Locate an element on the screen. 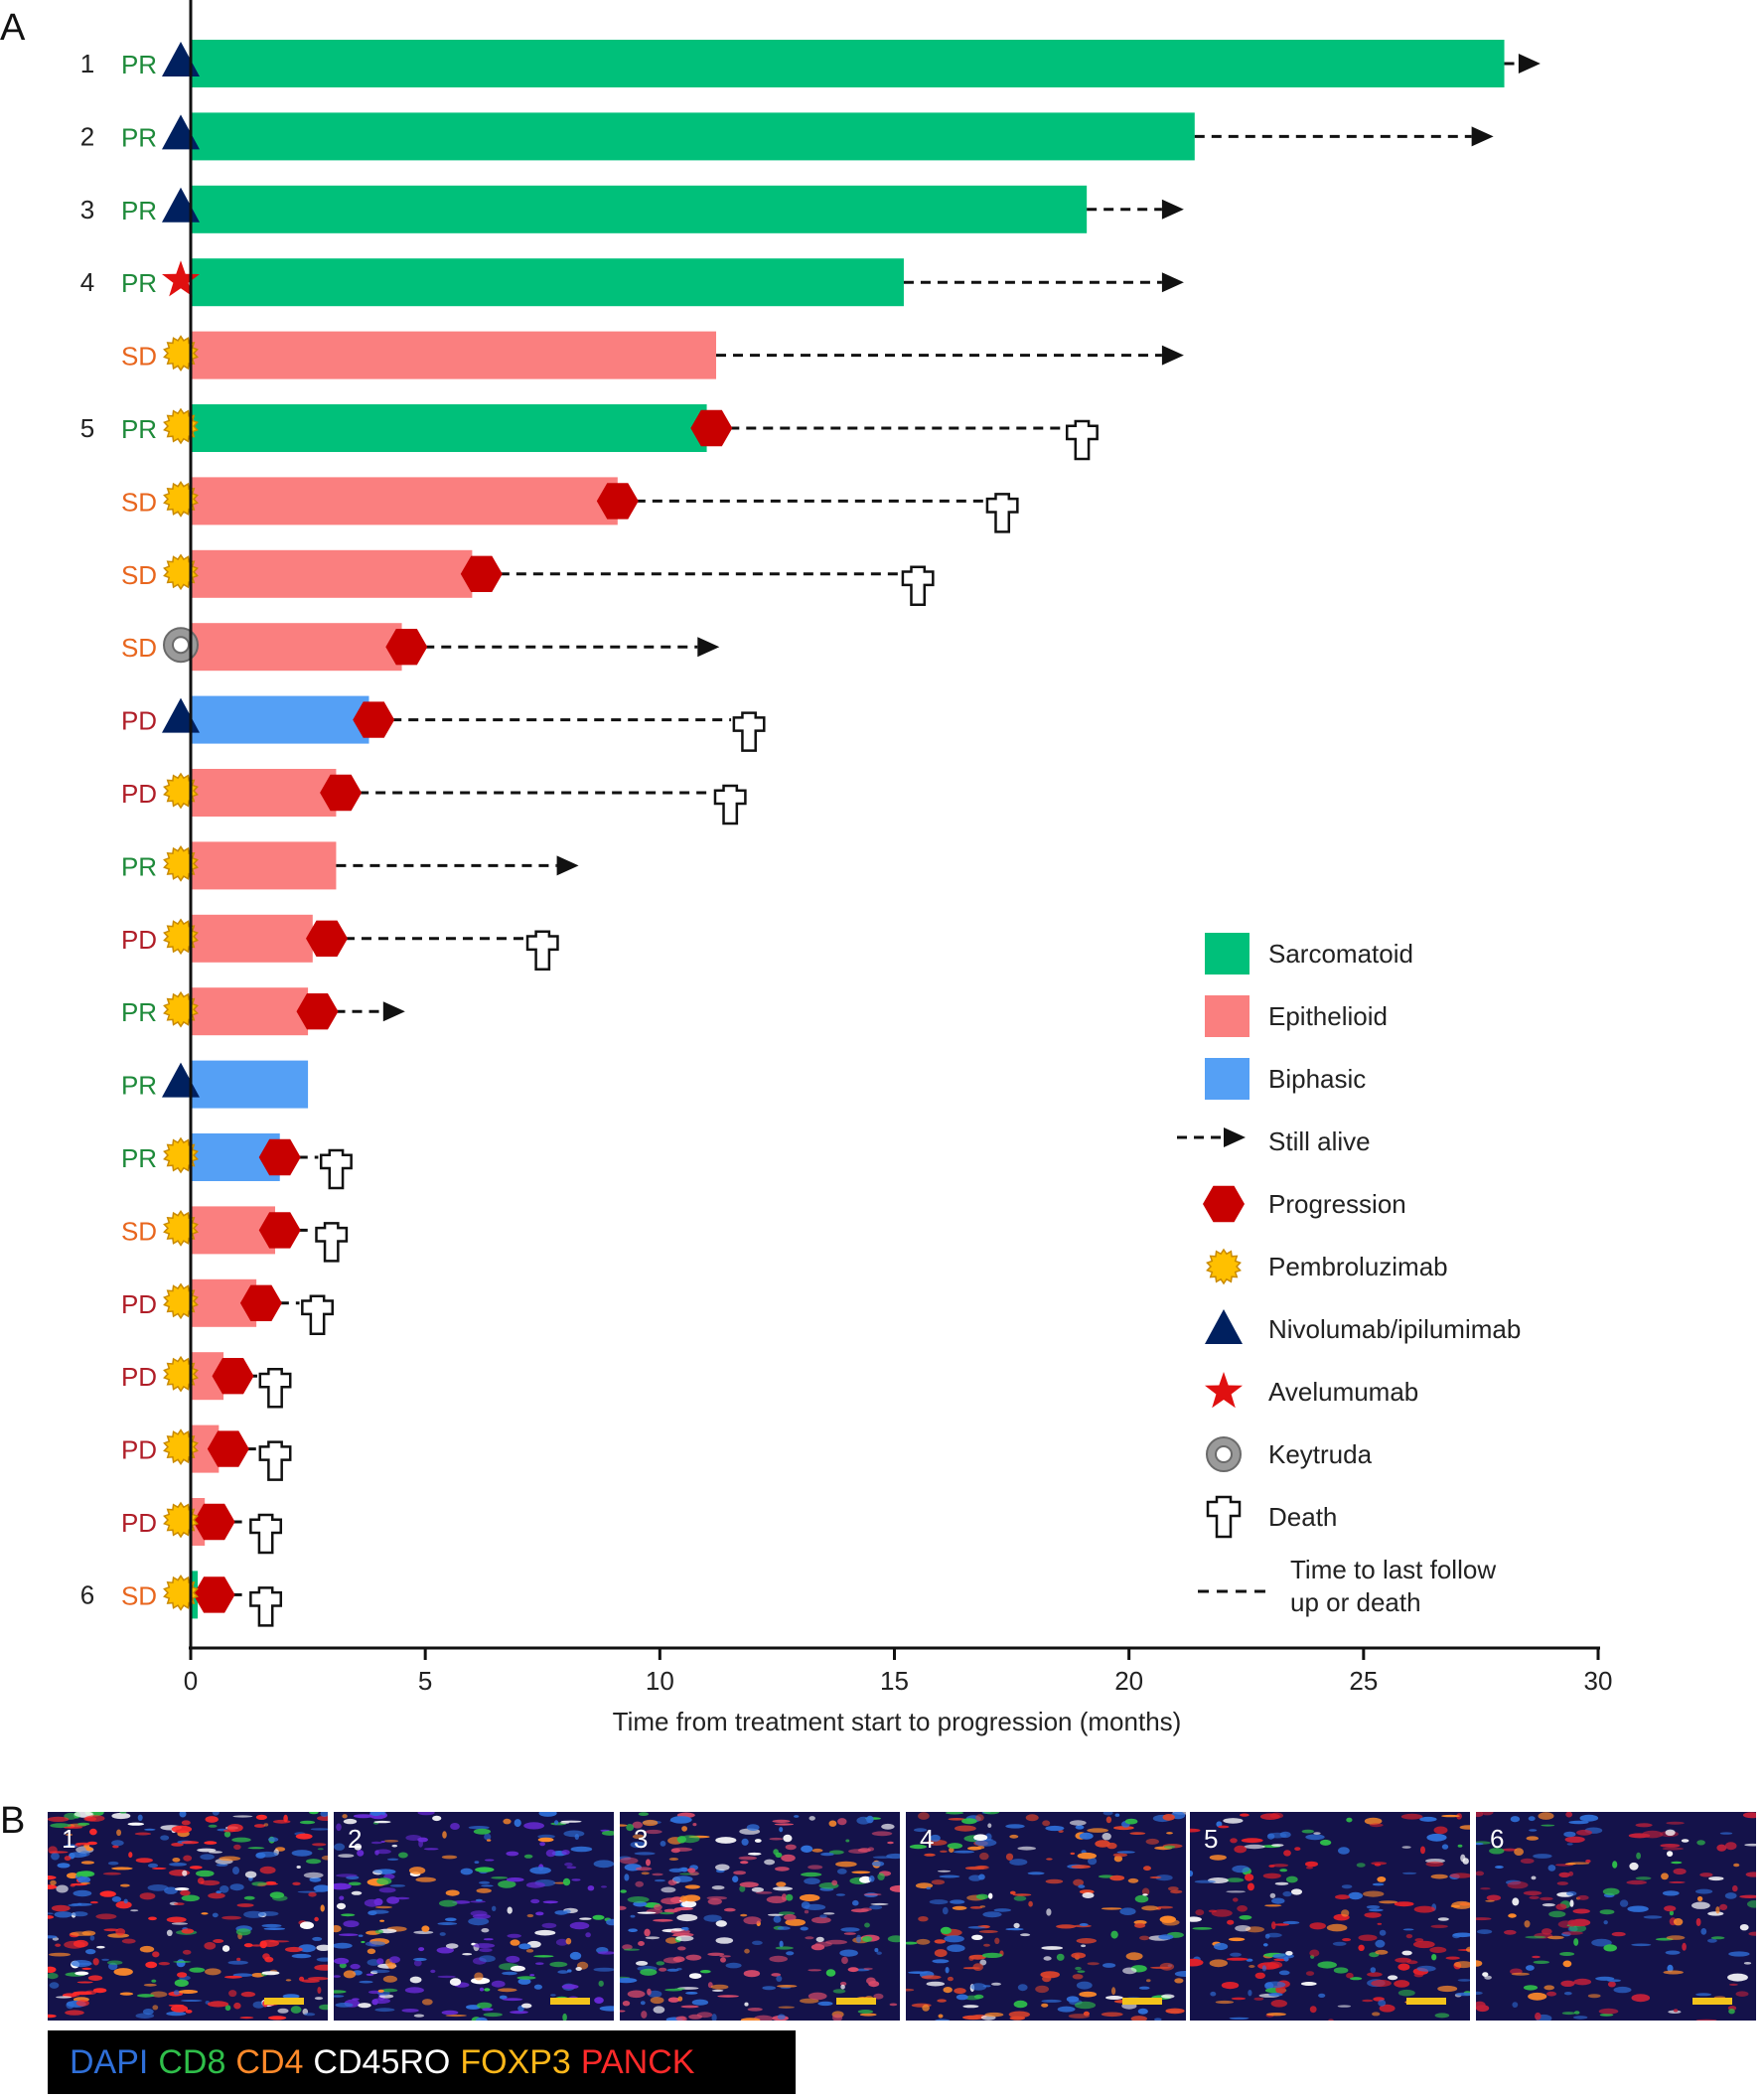 The height and width of the screenshot is (2099, 1764). legend-item-epithelioid: Epithelioid is located at coordinates (1296, 1016).